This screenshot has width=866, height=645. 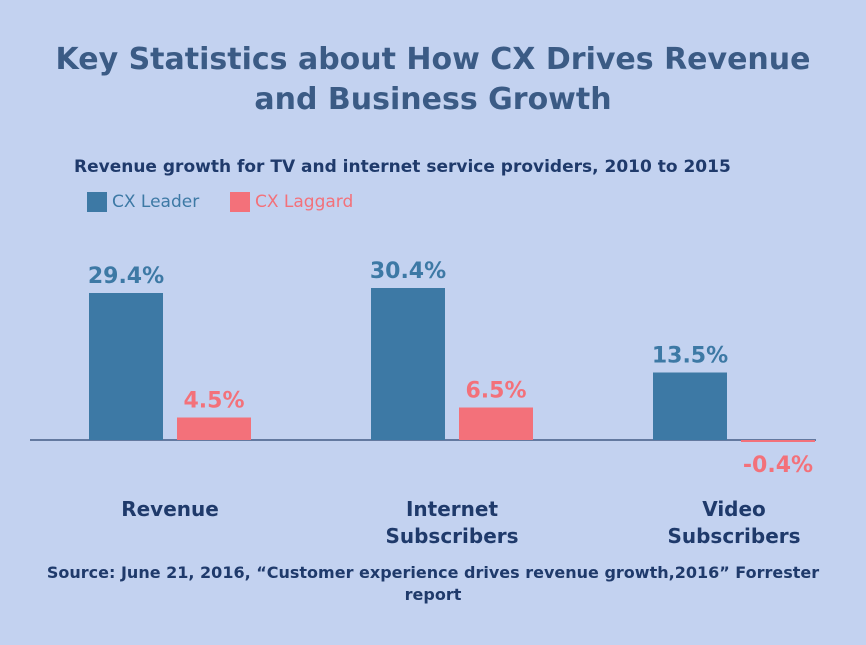 I want to click on bar-cx-leader-video-subscribers, so click(x=690, y=406).